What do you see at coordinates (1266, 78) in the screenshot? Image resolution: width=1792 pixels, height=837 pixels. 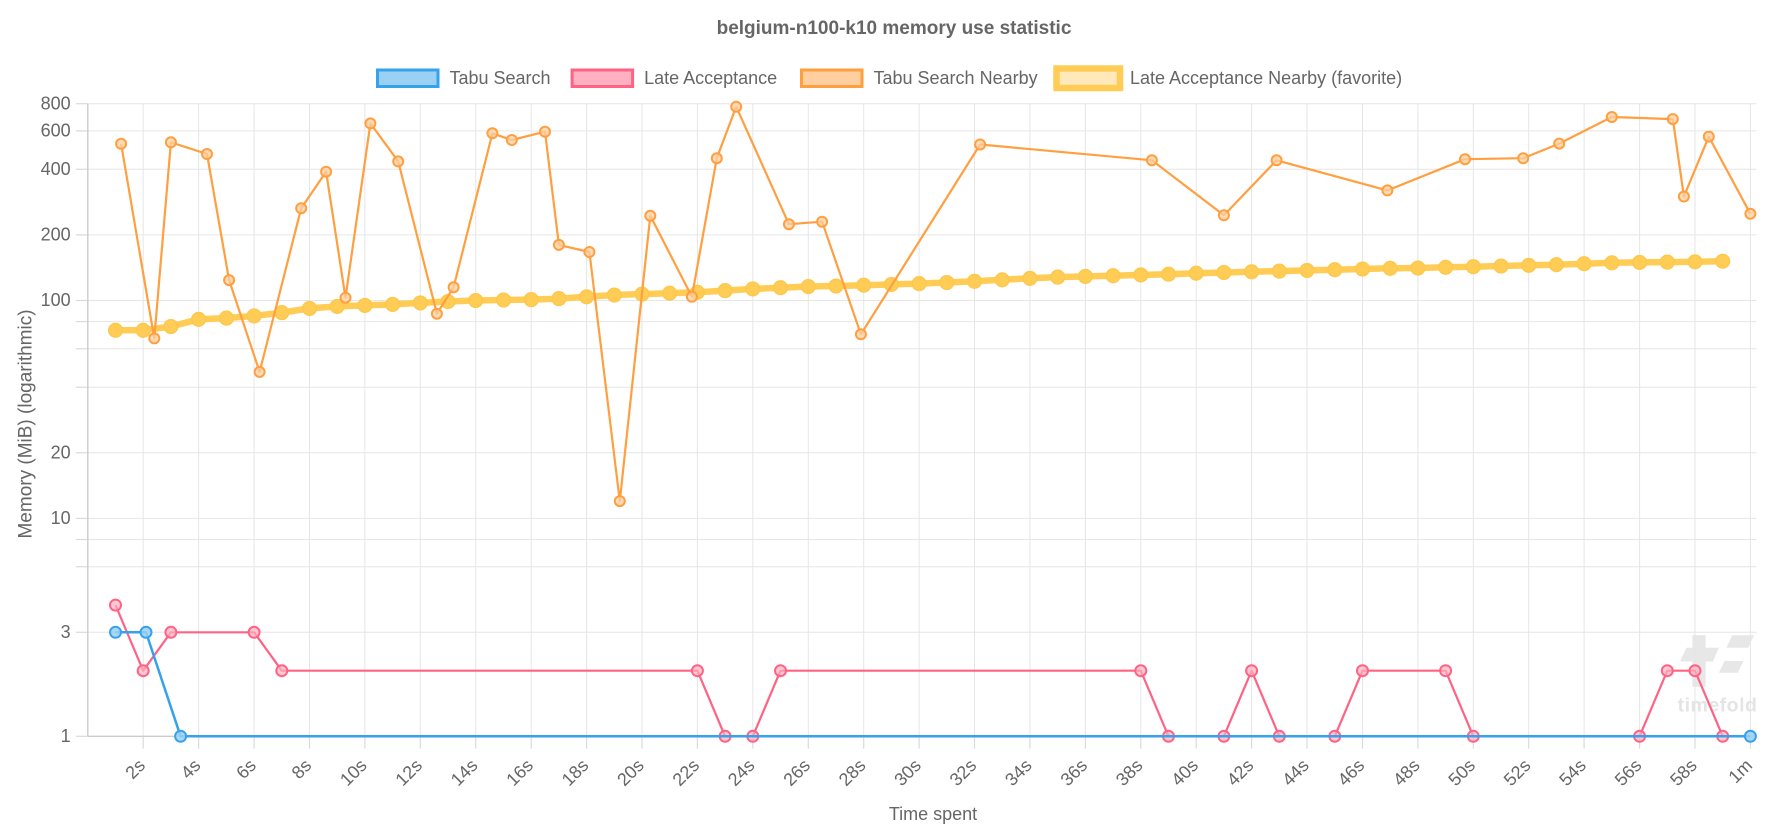 I see `svg-text:Late Acceptance Nearby (favori: Late Acceptance Nearby (favorite)` at bounding box center [1266, 78].